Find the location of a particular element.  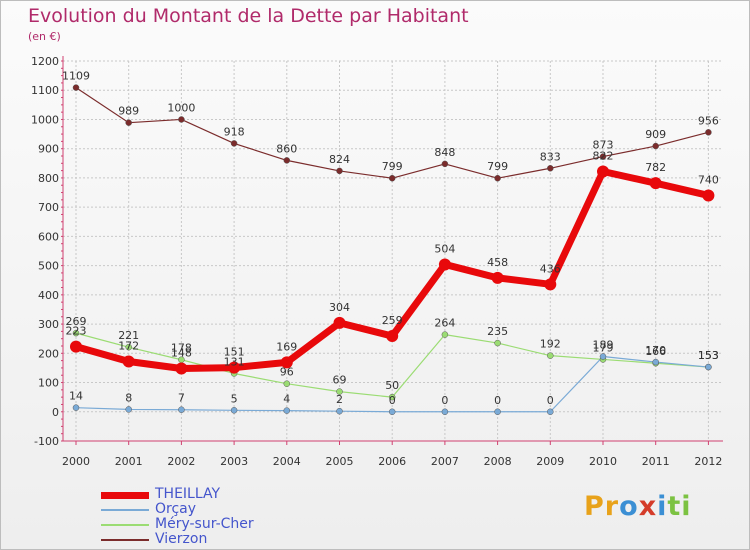

y-tick-label: 300 is located at coordinates (48, 324).